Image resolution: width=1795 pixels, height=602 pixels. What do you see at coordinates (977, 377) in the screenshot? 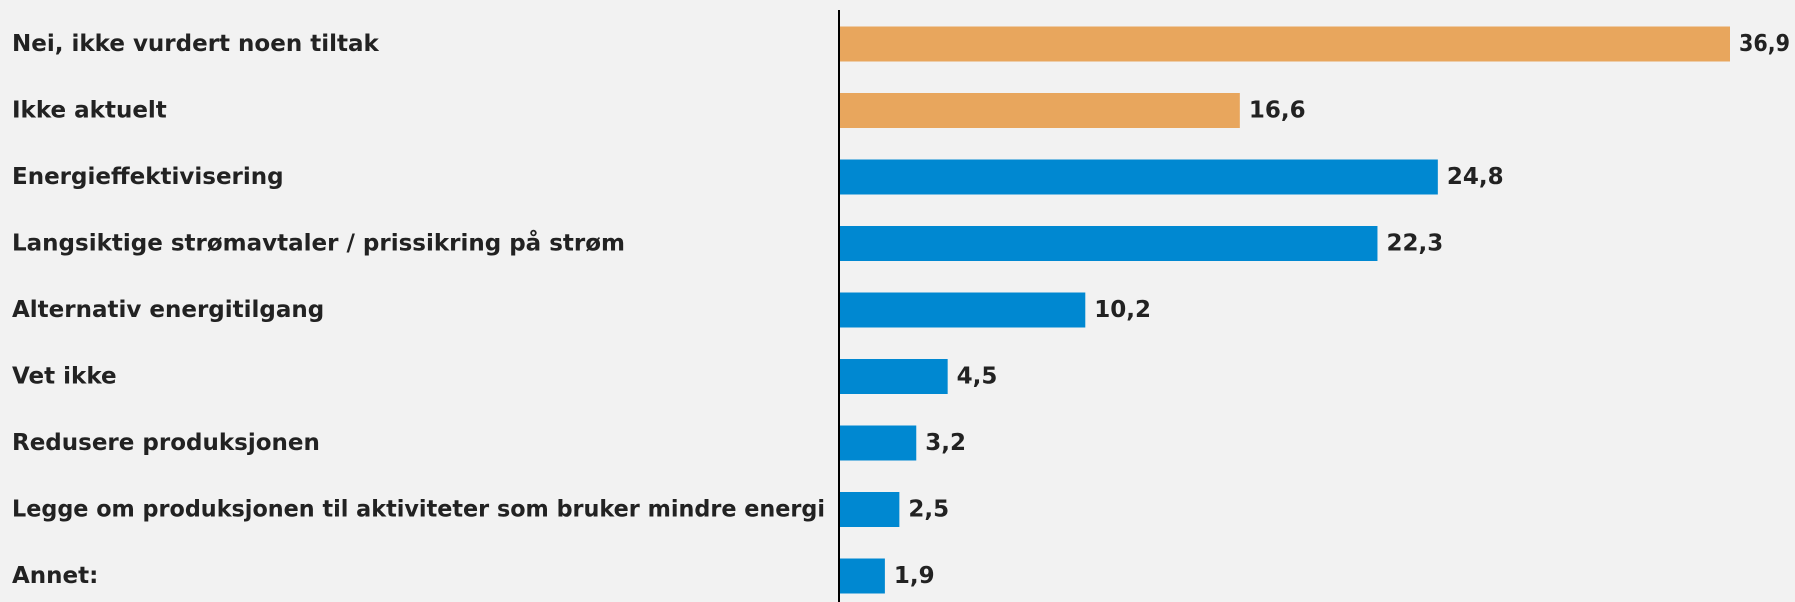
I see `value-label: 4,5` at bounding box center [977, 377].